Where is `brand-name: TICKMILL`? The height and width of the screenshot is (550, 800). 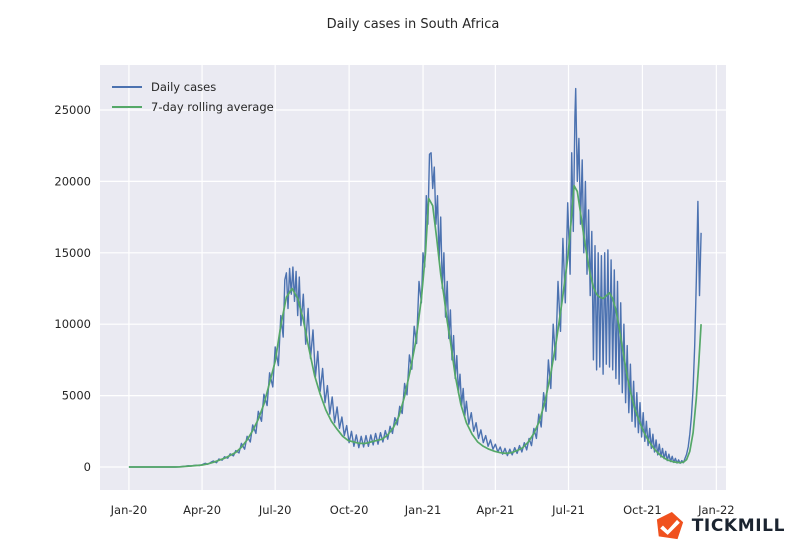
brand-name: TICKMILL is located at coordinates (738, 526).